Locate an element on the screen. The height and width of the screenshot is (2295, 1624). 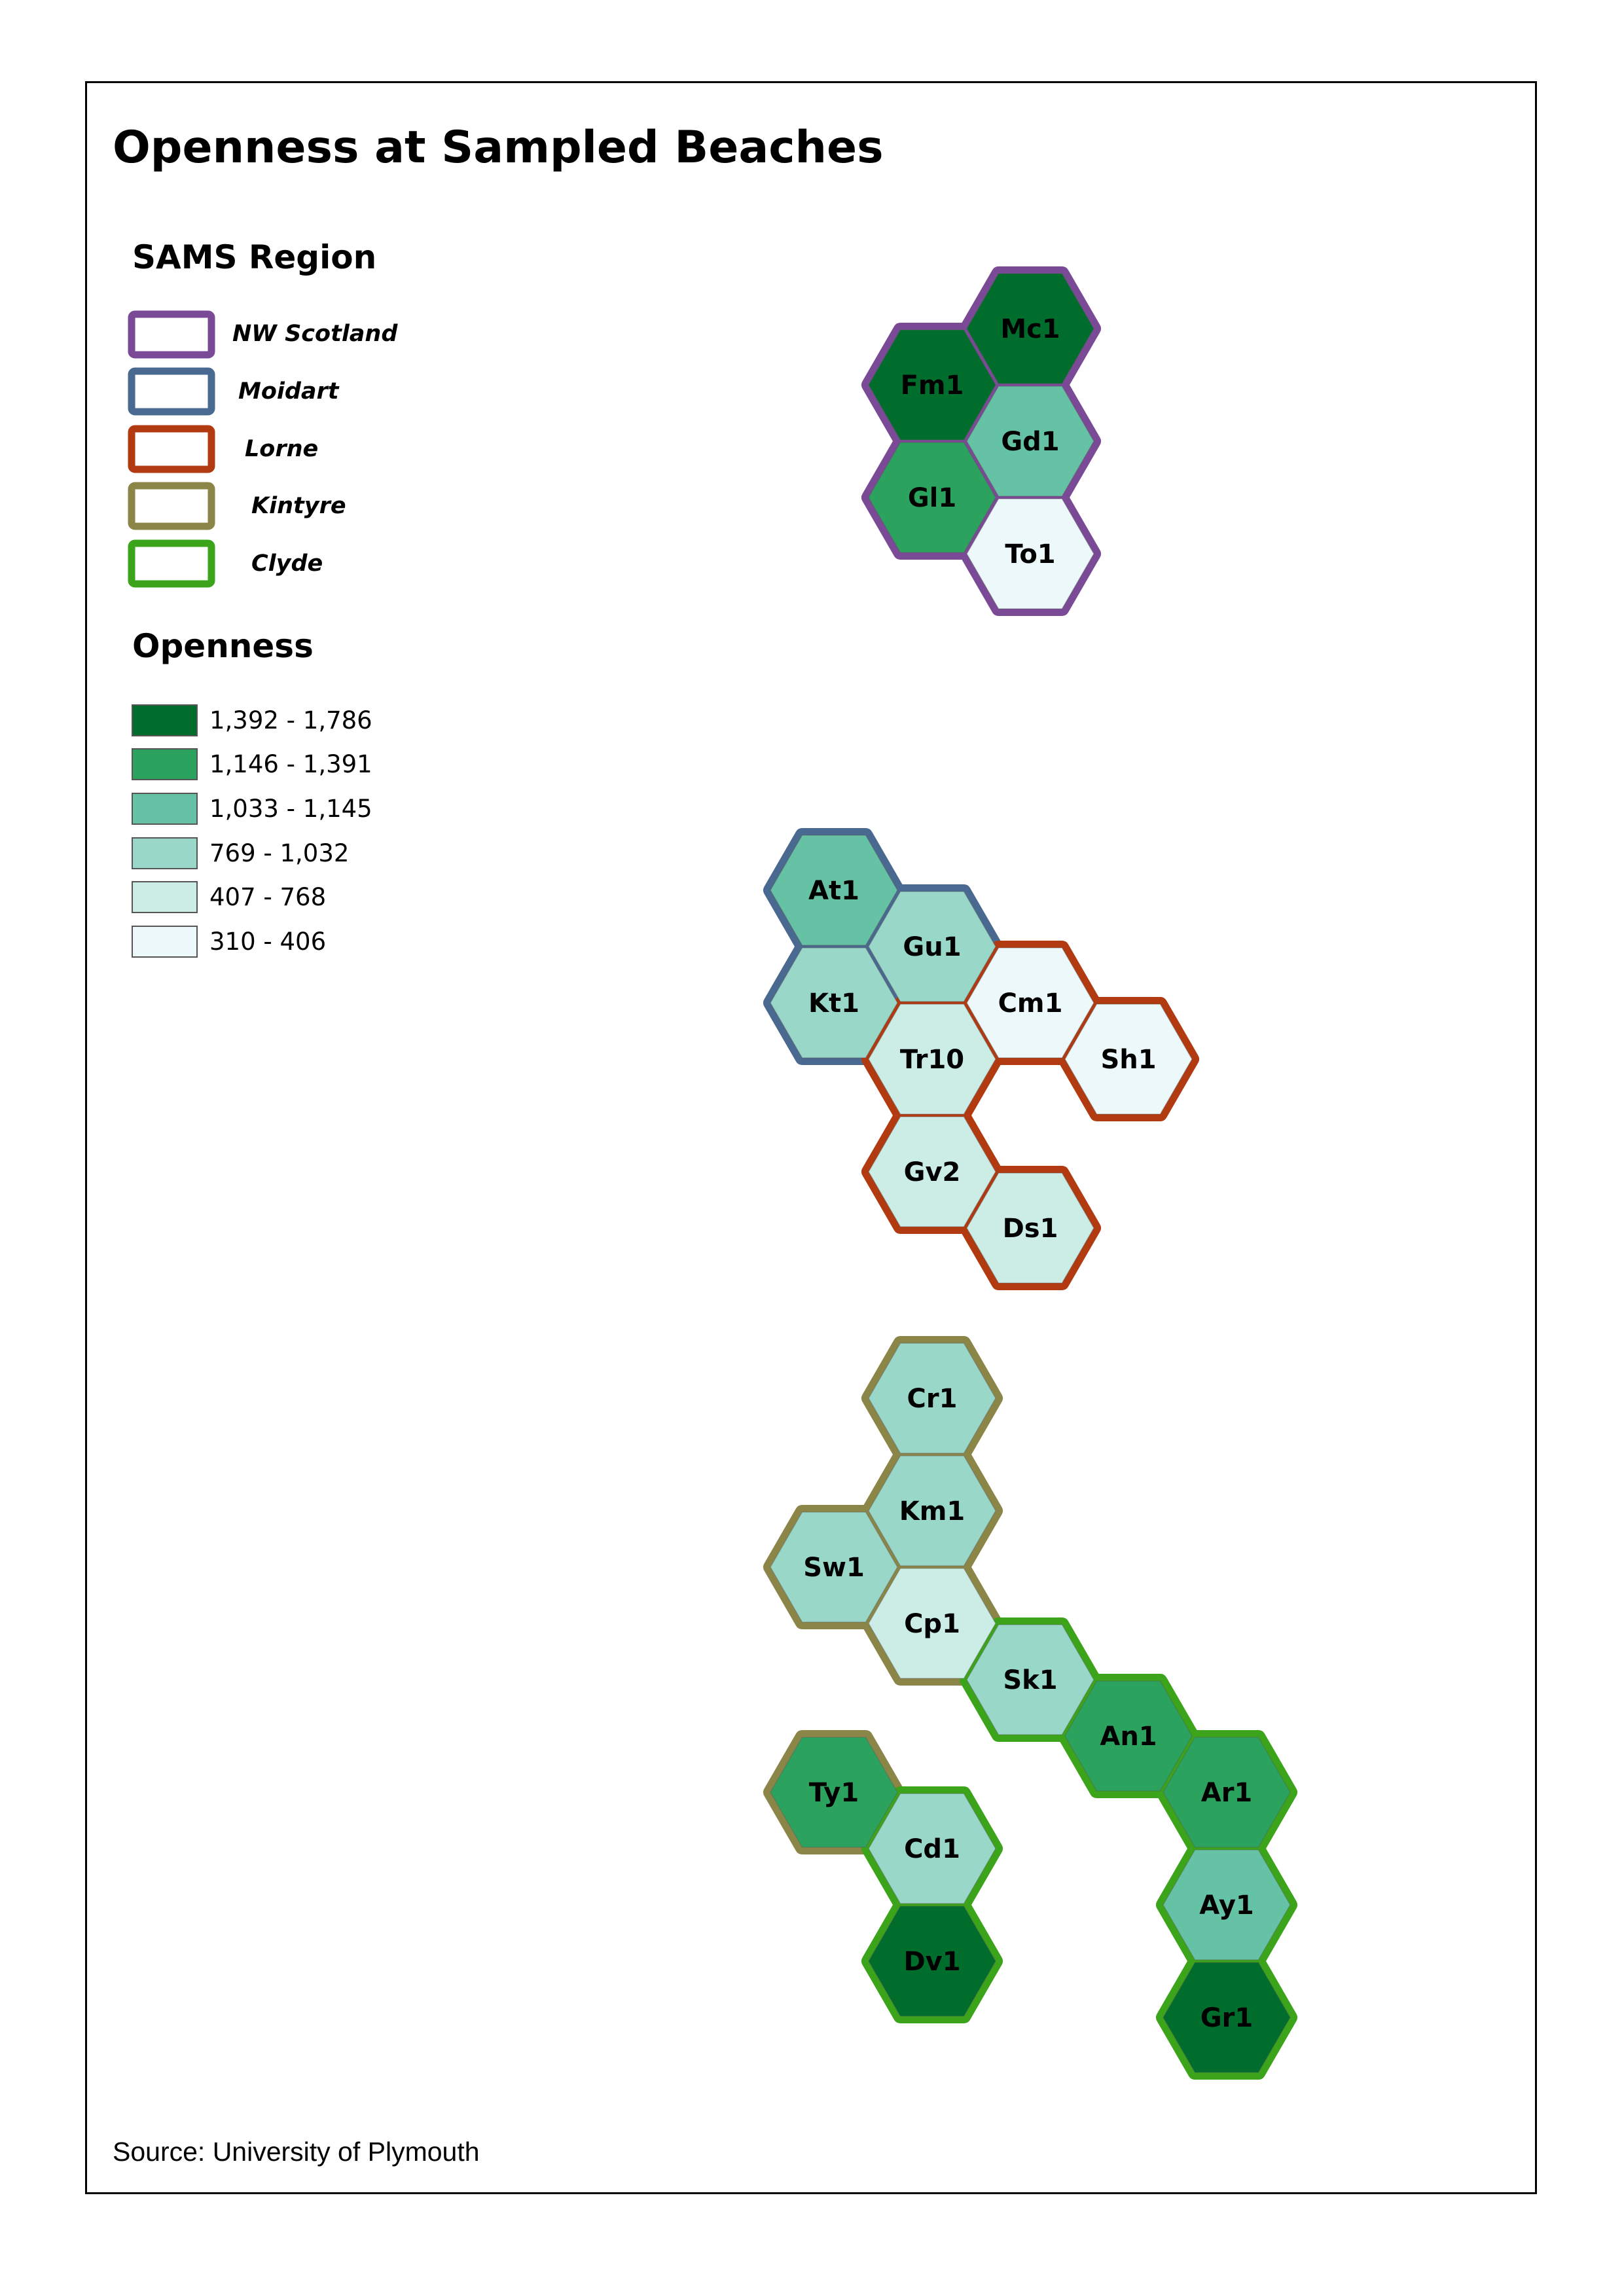
hex-label-sh1: Sh1 is located at coordinates (1128, 1060).